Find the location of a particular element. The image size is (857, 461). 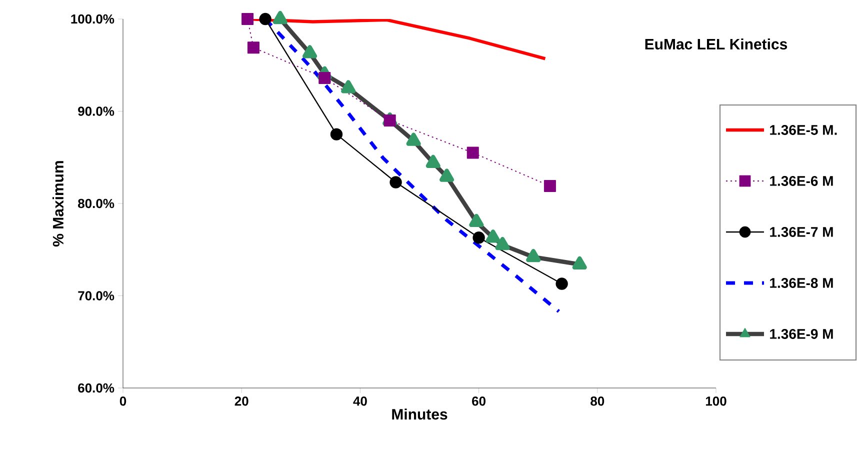

legend-label: 1.36E-5 M. is located at coordinates (803, 130).